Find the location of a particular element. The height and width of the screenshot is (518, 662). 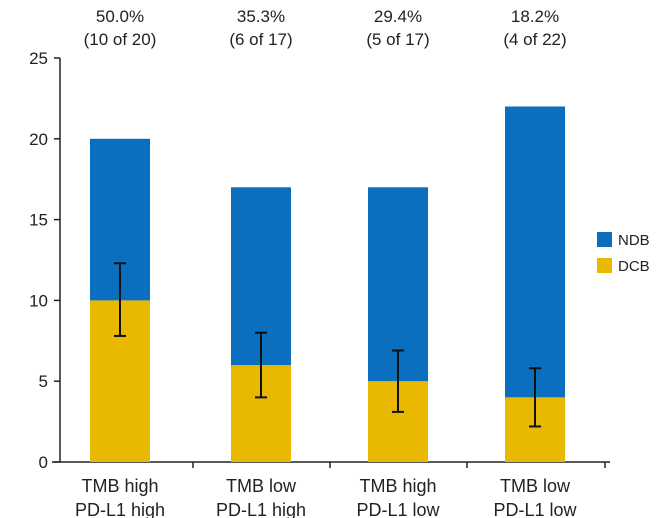

y-tick-label: 15 is located at coordinates (38, 220).